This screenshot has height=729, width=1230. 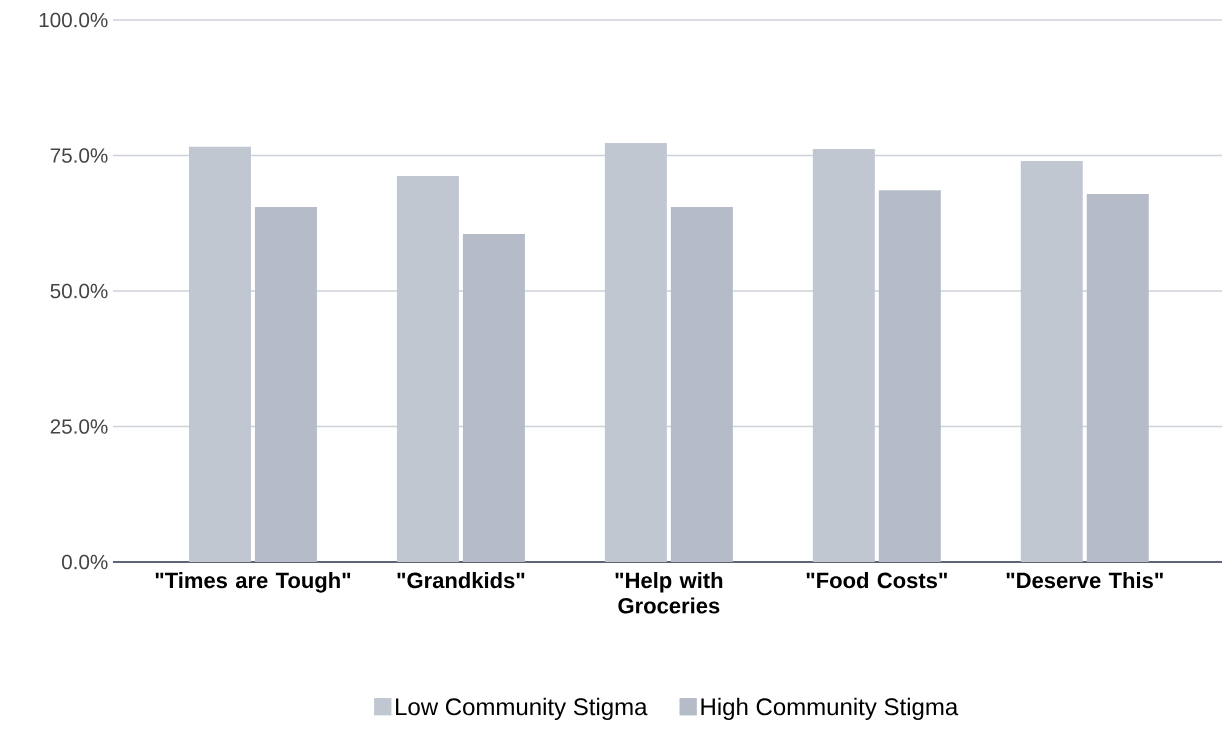 What do you see at coordinates (85, 562) in the screenshot?
I see `y-tick-label: 0.0%` at bounding box center [85, 562].